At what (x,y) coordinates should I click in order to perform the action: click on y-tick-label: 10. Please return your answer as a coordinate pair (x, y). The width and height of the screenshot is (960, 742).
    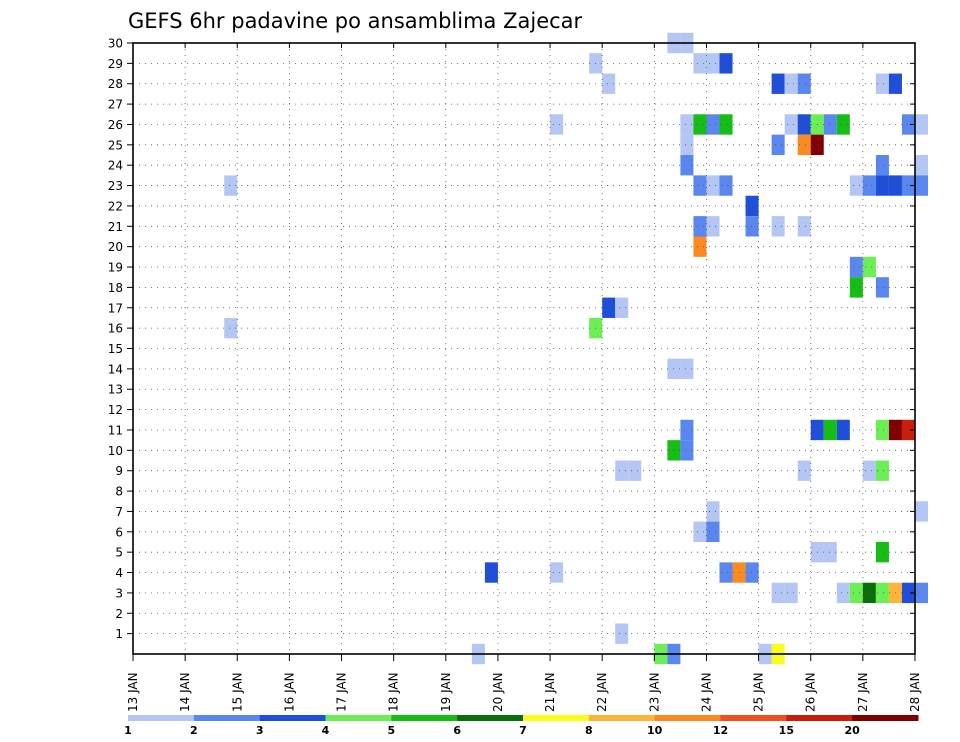
    Looking at the image, I should click on (115, 451).